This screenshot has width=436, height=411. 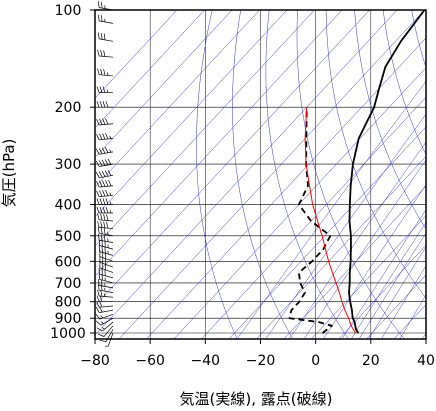 What do you see at coordinates (206, 361) in the screenshot?
I see `x-tick-label: −40` at bounding box center [206, 361].